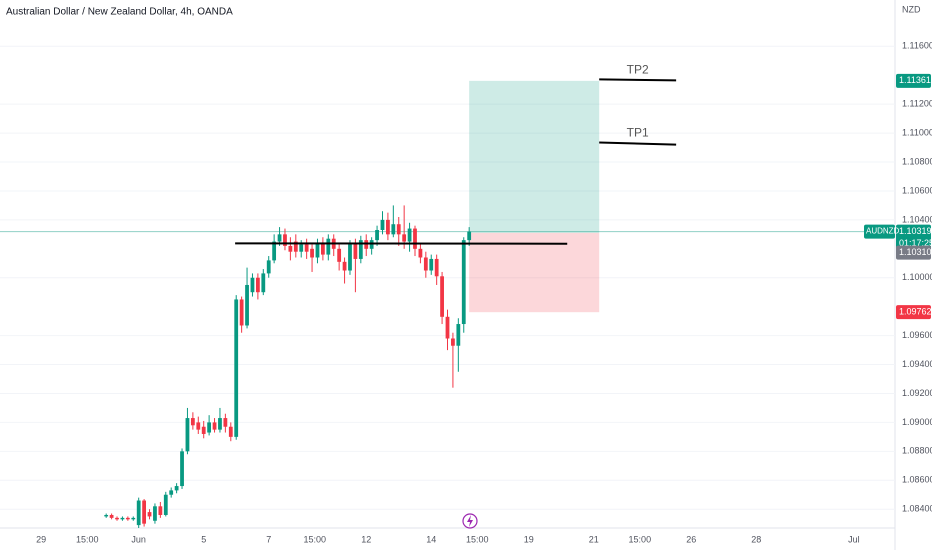 The image size is (932, 550). What do you see at coordinates (366, 539) in the screenshot?
I see `x-tick-label: 12` at bounding box center [366, 539].